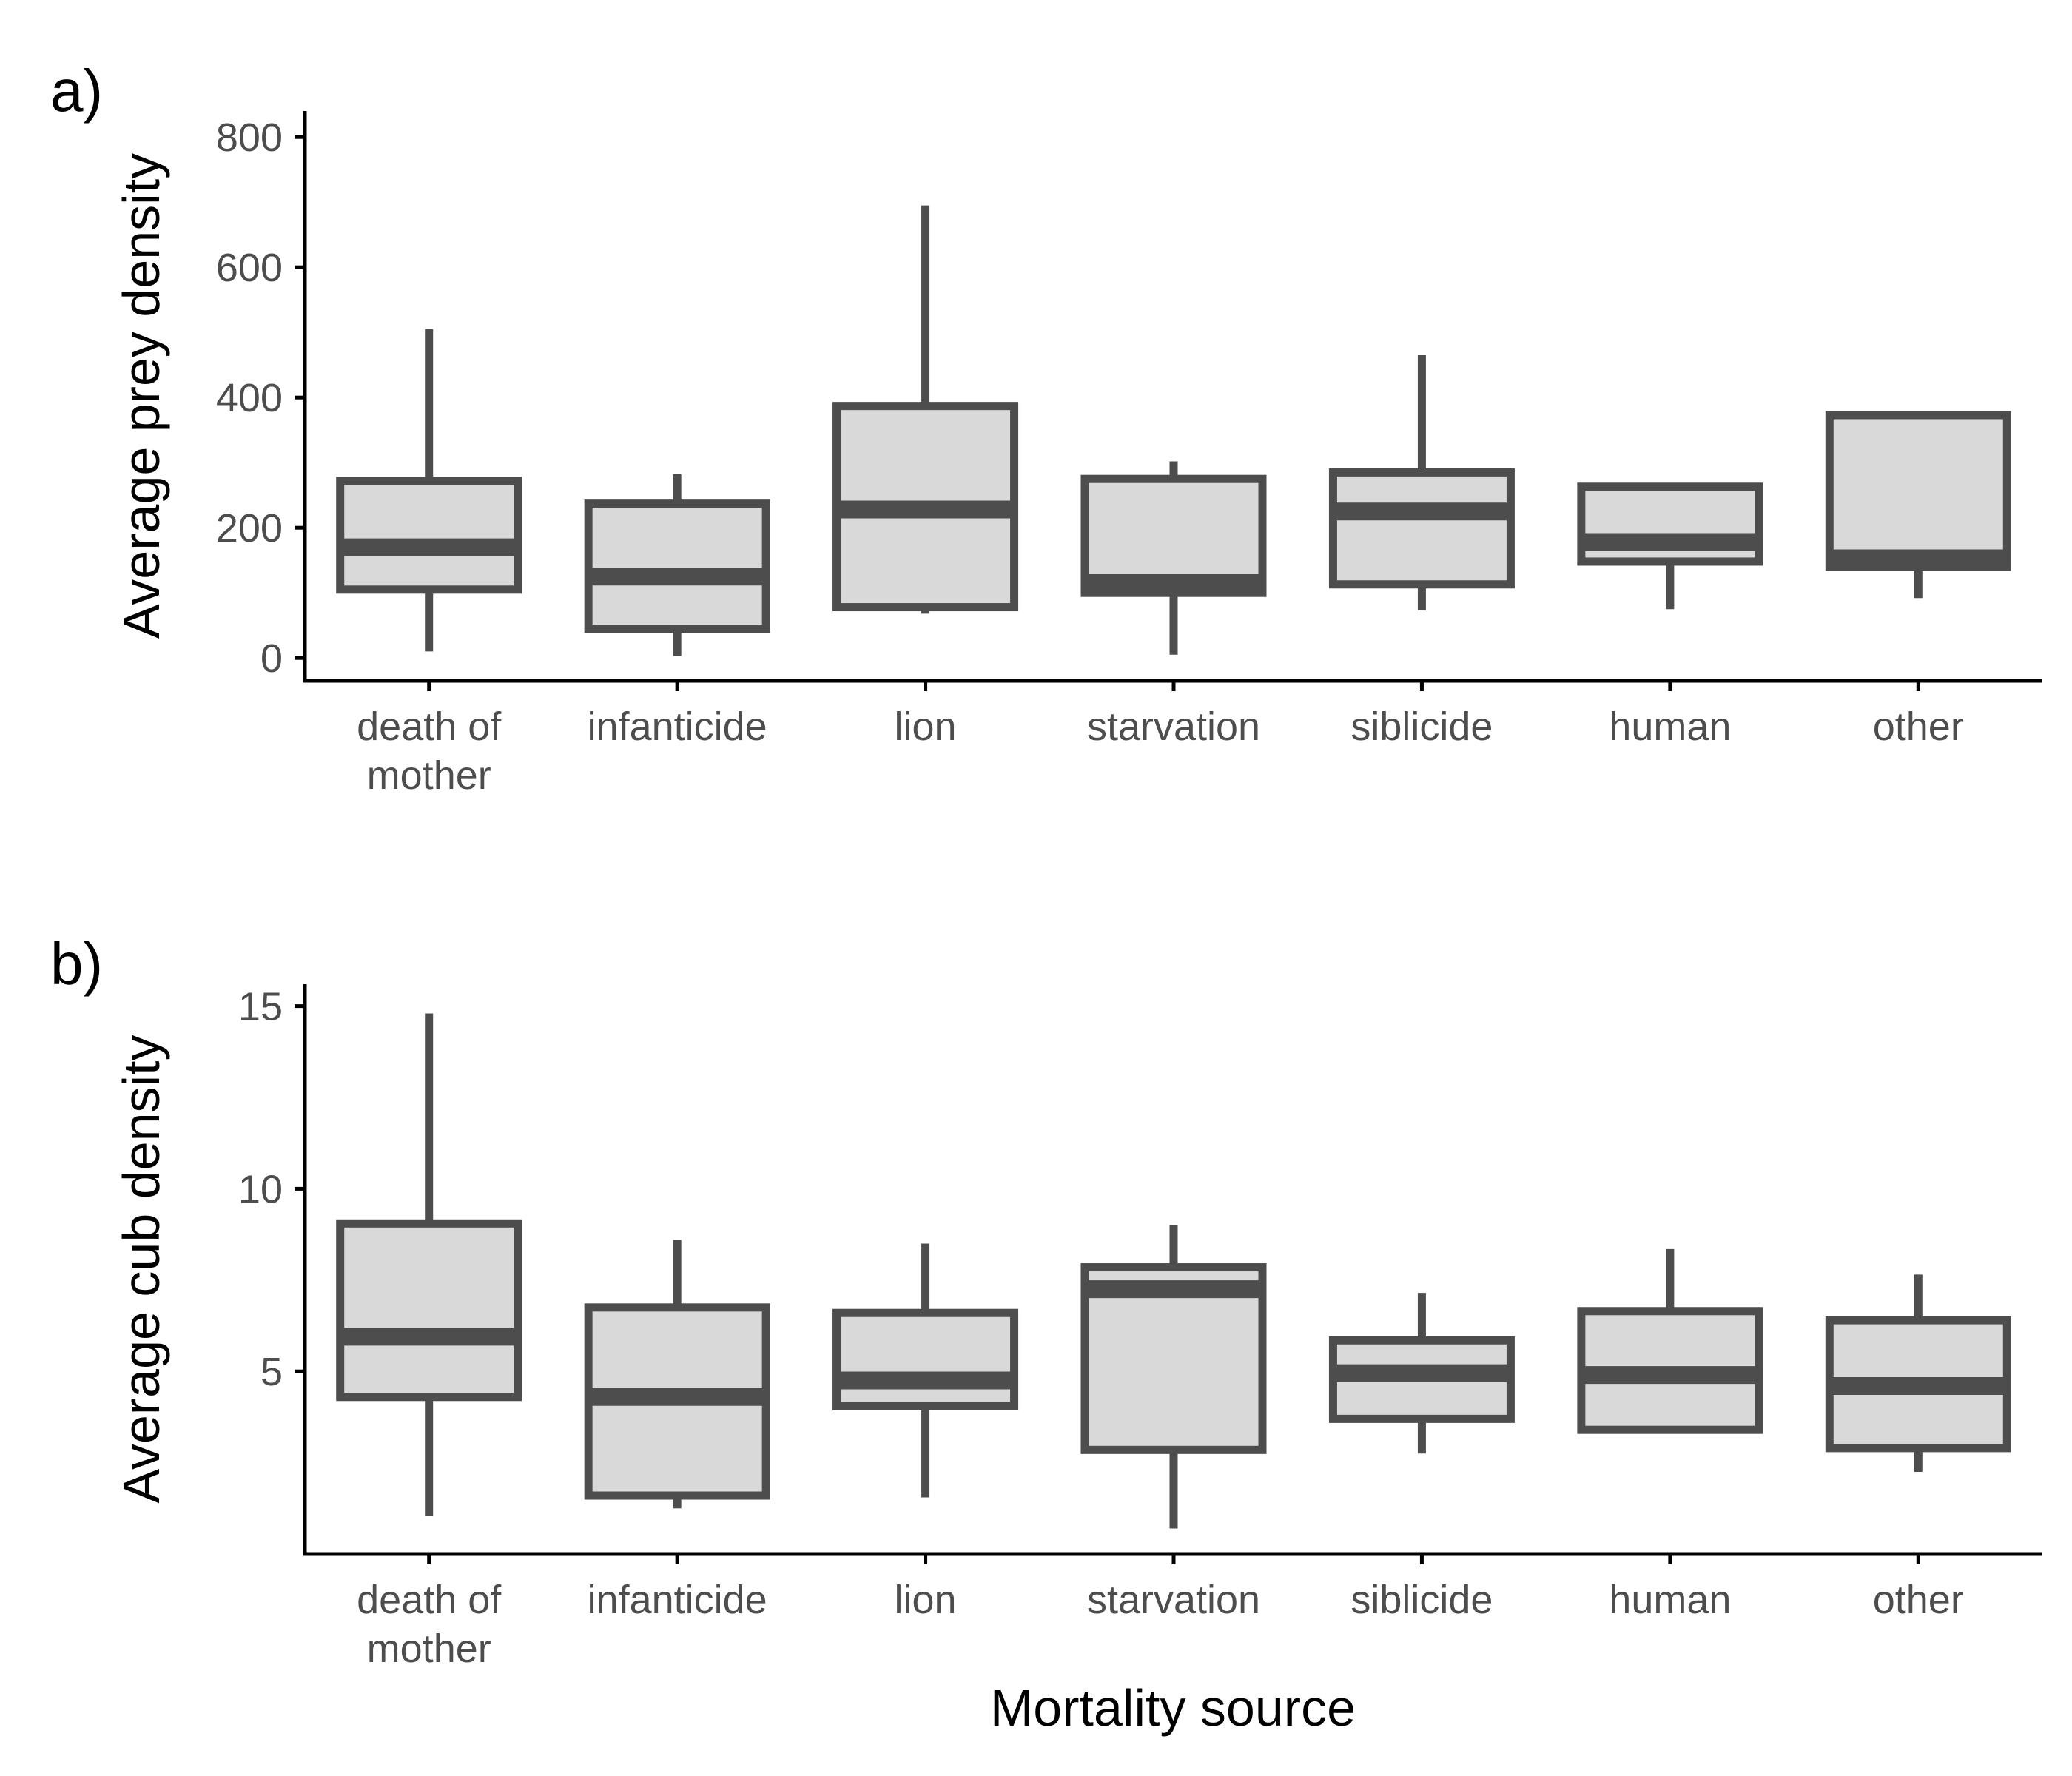 The image size is (2072, 1776). What do you see at coordinates (260, 1189) in the screenshot?
I see `y-tick-label: 10` at bounding box center [260, 1189].